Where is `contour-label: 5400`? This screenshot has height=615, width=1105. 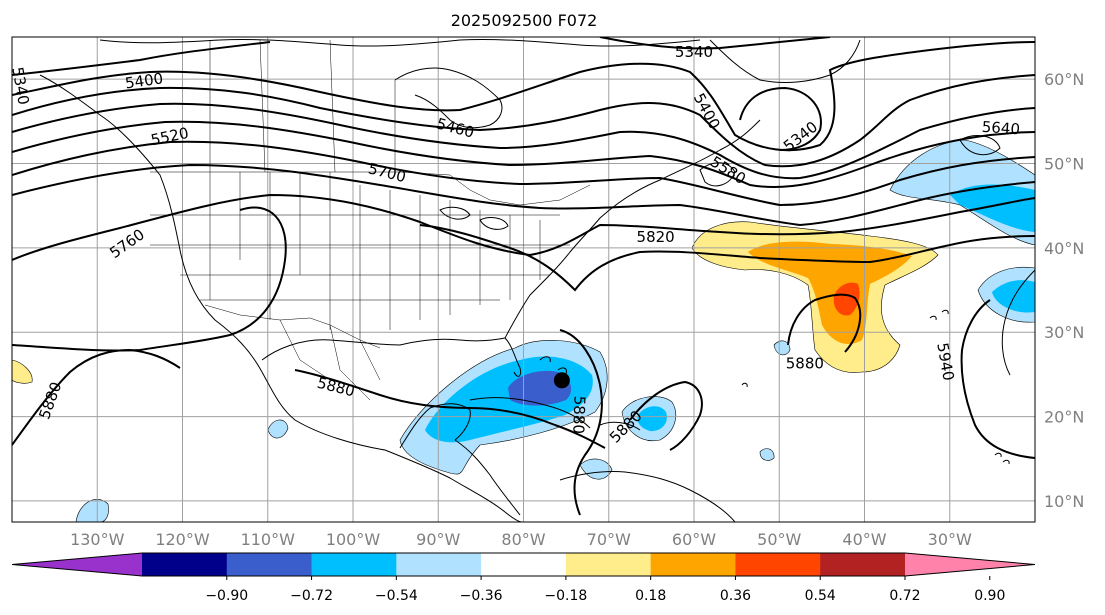 contour-label: 5400 is located at coordinates (144, 80).